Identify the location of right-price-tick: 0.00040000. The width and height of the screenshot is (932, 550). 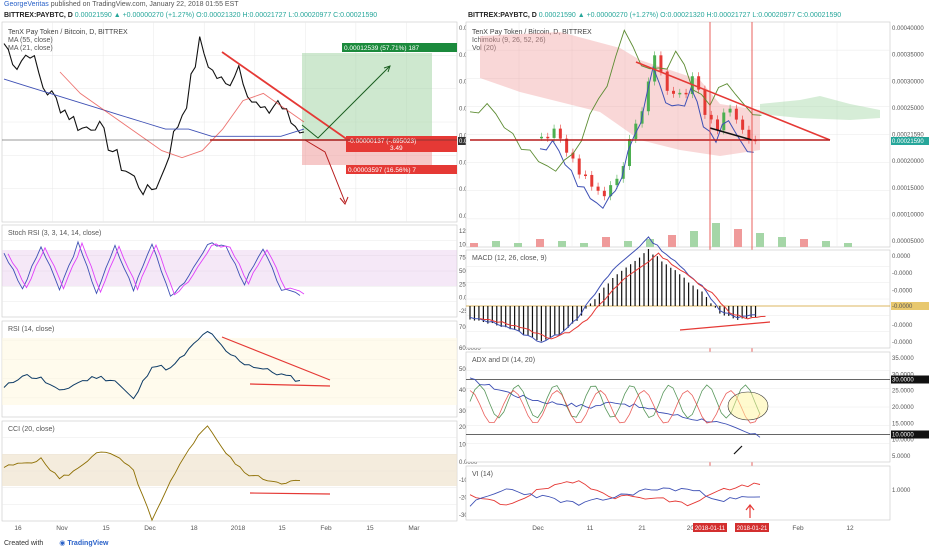
(908, 29).